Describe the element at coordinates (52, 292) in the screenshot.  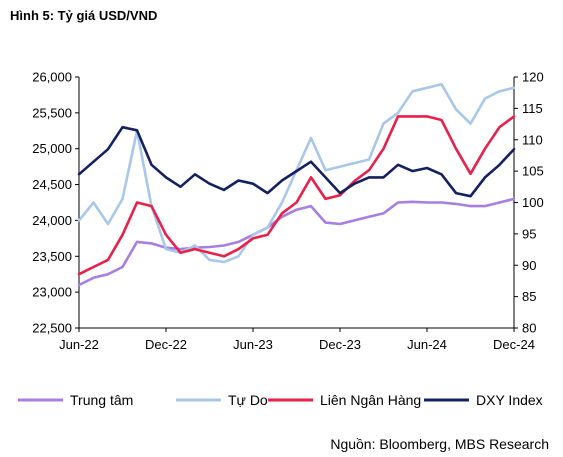
I see `y-left-tick-label: 23,000` at that location.